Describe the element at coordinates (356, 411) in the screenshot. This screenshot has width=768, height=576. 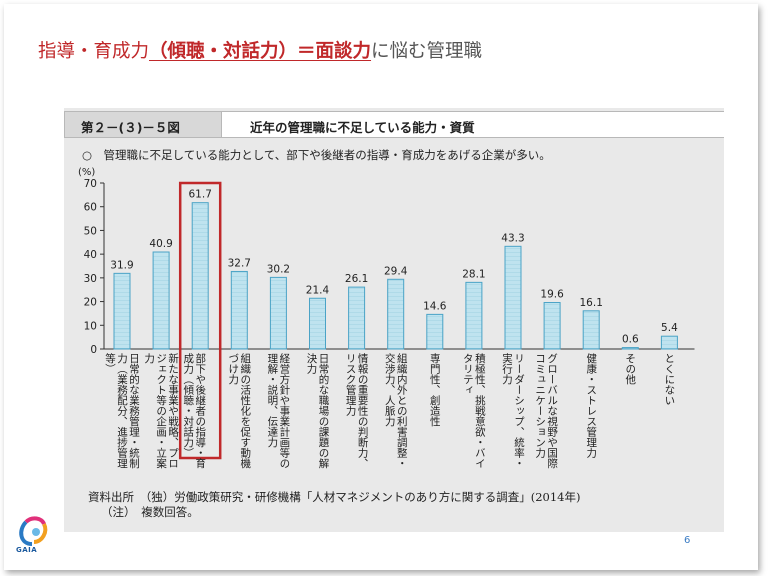
I see `category-label: 情報の重要性の判断力、リスク管理力` at that location.